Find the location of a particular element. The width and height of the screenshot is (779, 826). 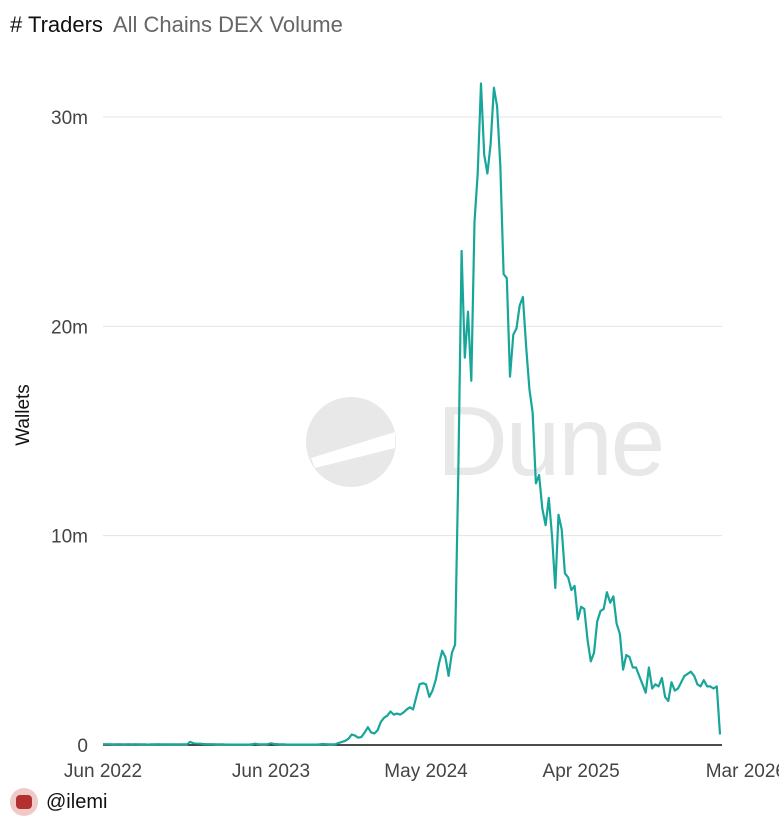

x-tick-label: May 2024 is located at coordinates (426, 771).